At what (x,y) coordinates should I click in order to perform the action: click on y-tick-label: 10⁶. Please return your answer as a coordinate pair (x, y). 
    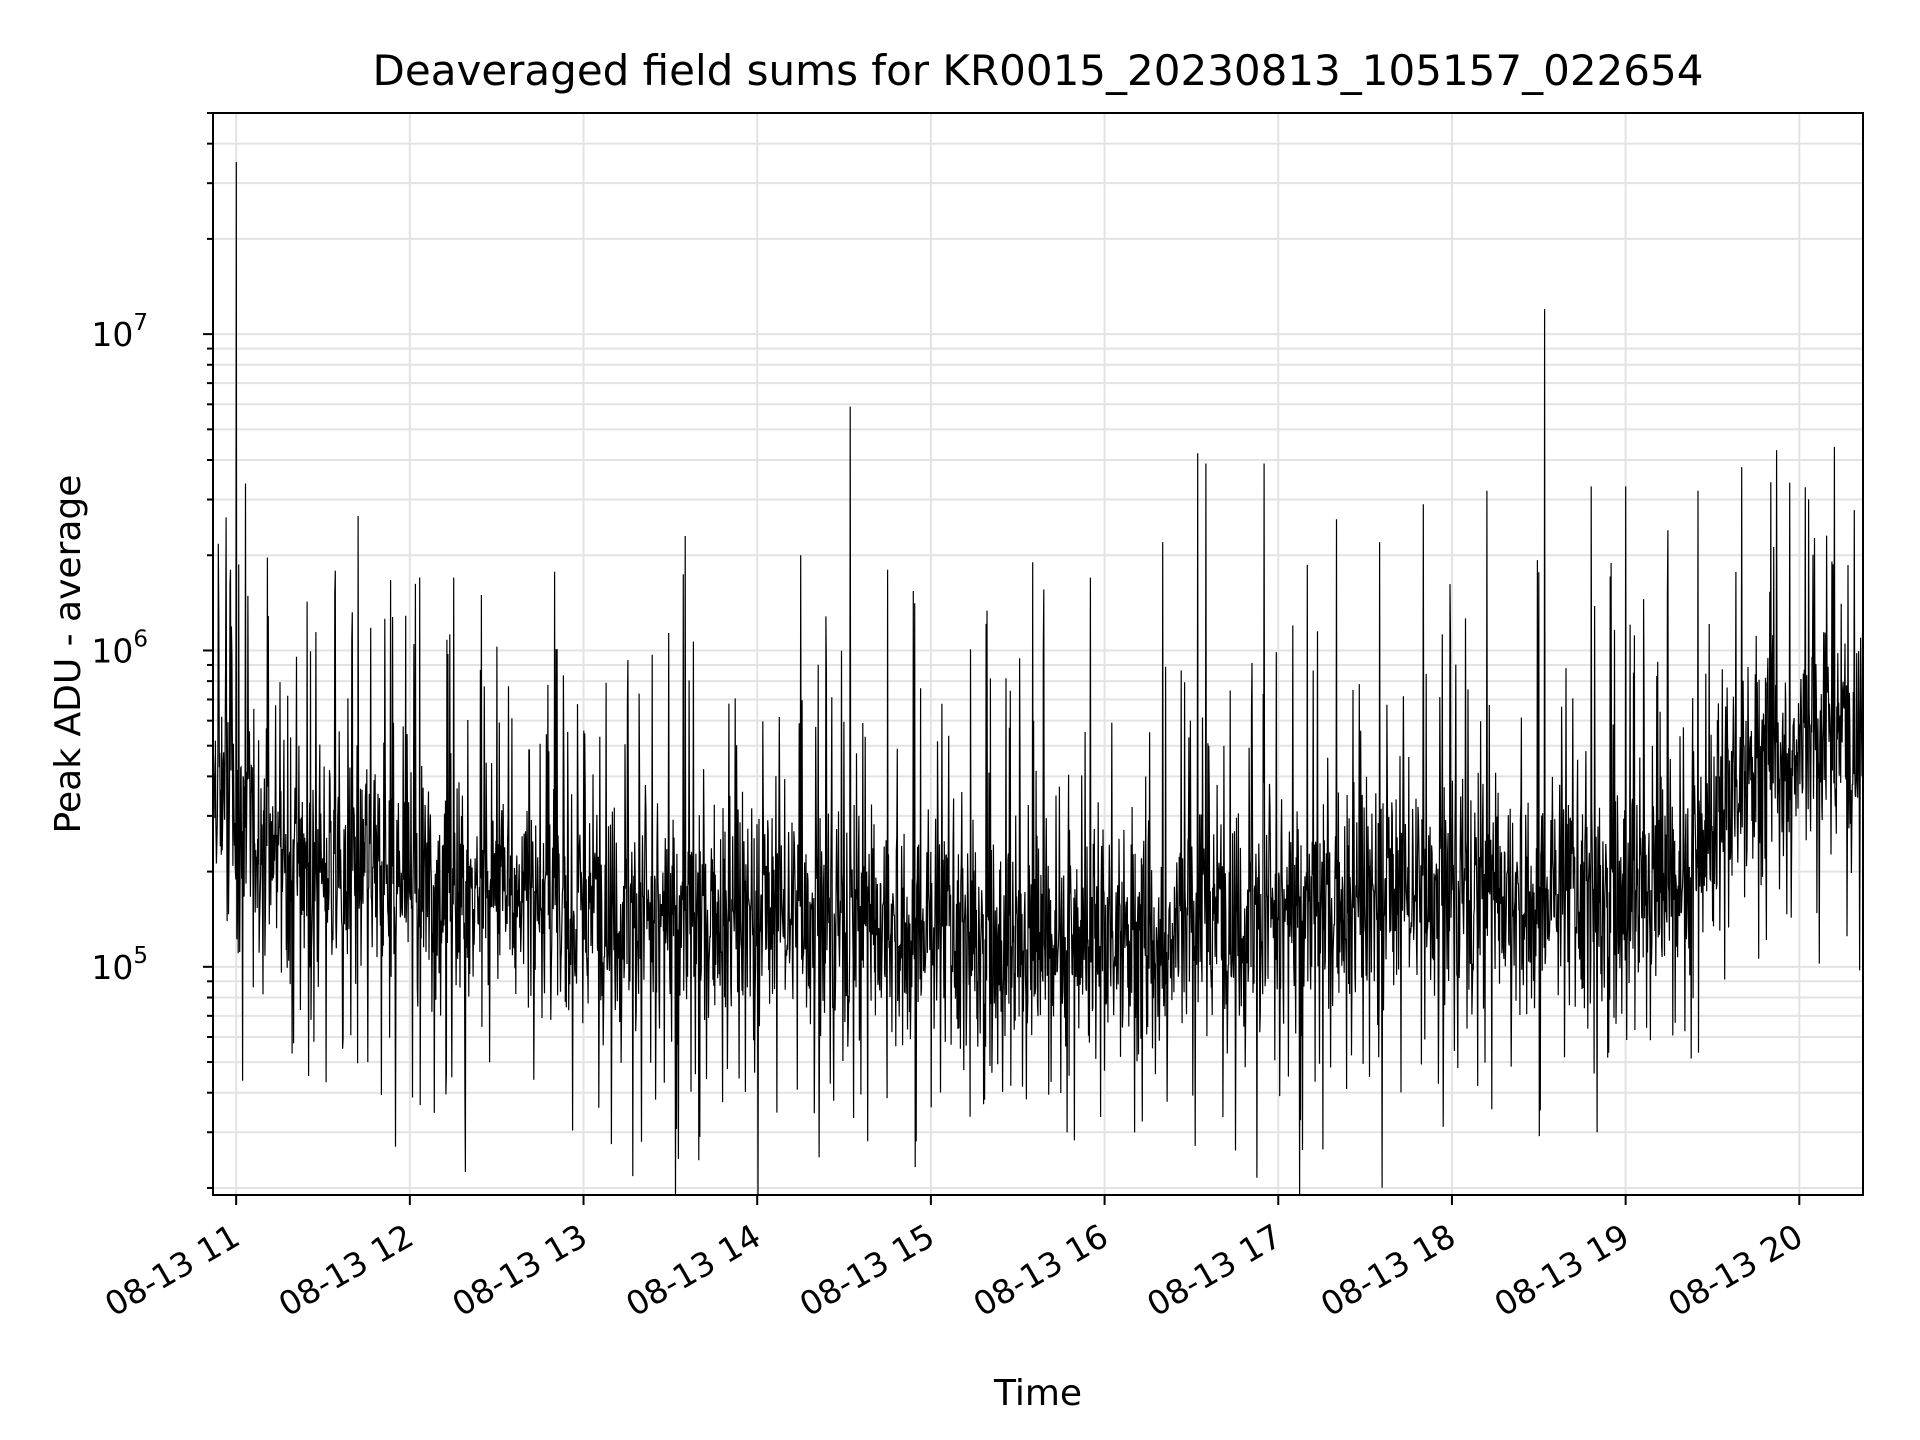
    Looking at the image, I should click on (119, 648).